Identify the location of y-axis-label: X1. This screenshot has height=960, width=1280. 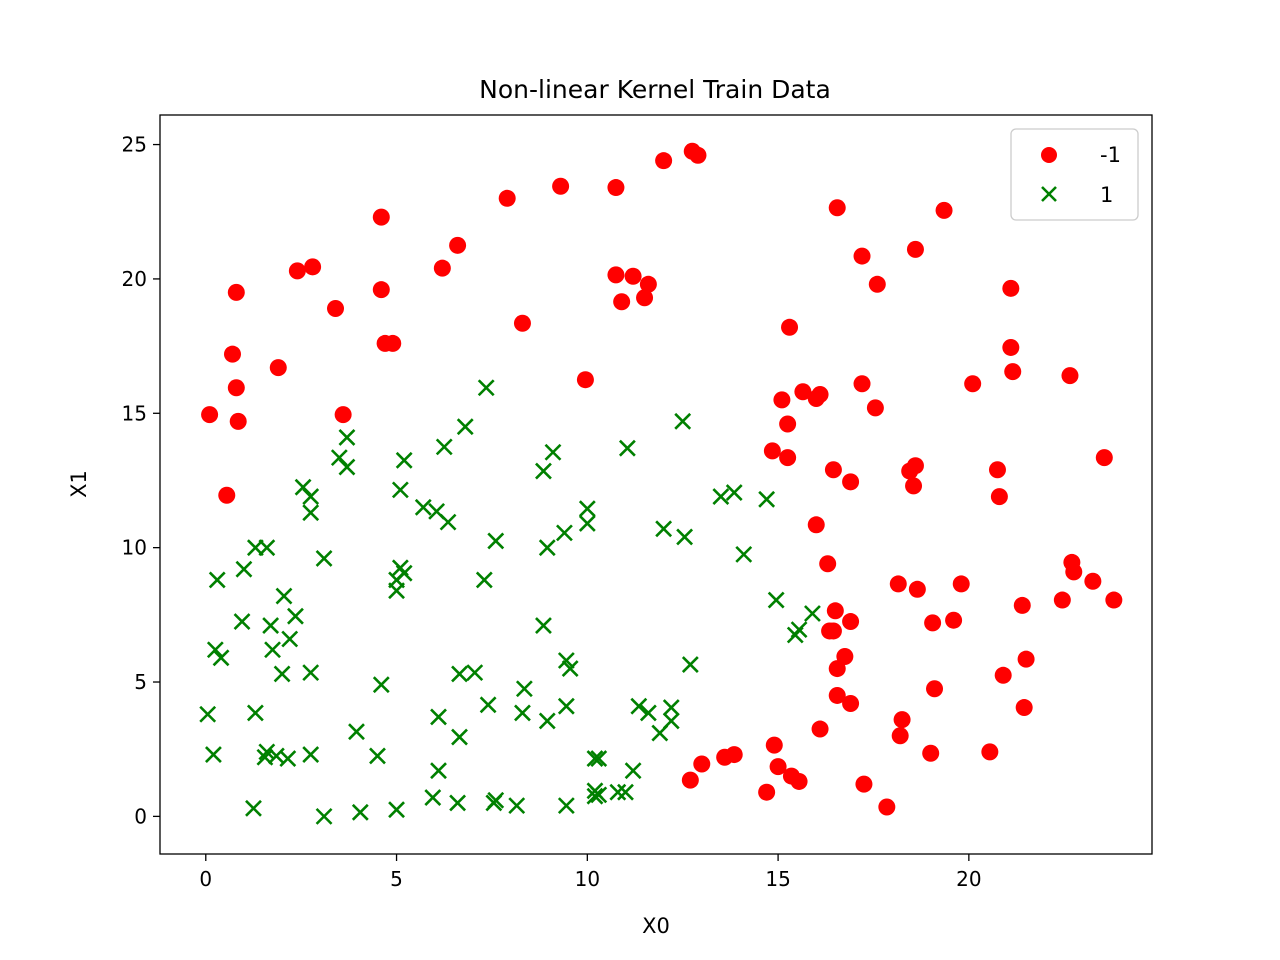
(79, 484).